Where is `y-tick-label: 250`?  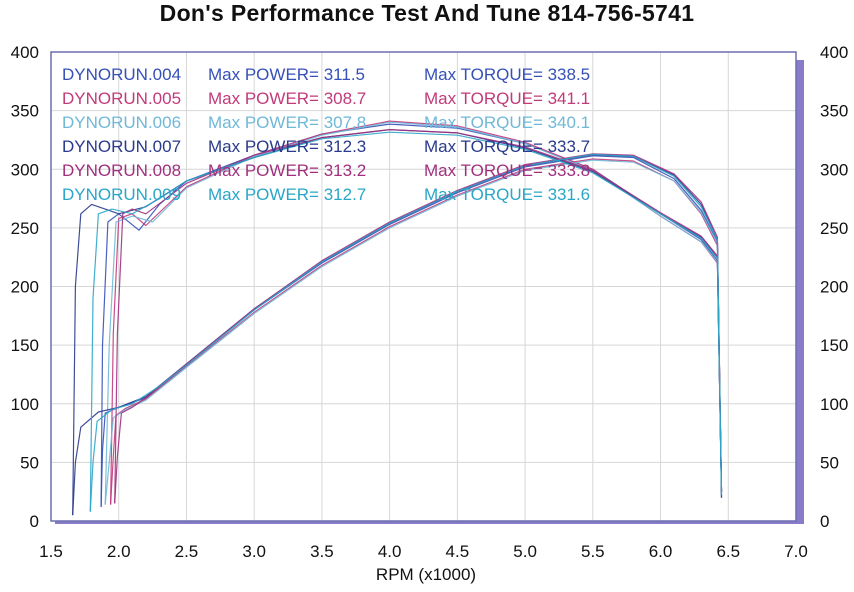
y-tick-label: 250 is located at coordinates (25, 228).